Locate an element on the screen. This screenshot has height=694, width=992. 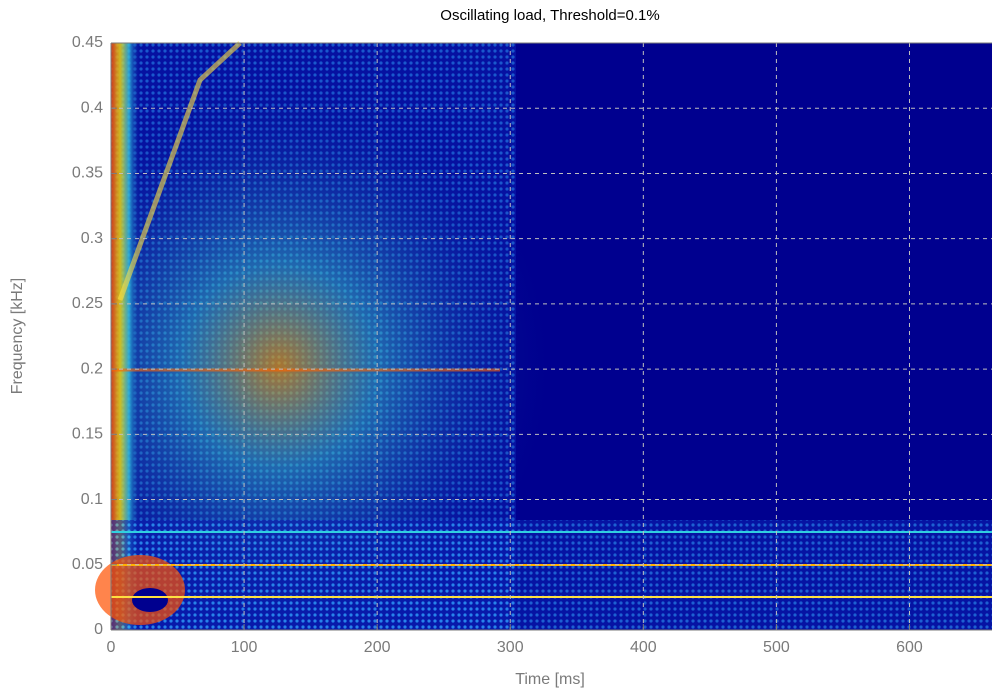
y-tick-label: 0.2 is located at coordinates (92, 368).